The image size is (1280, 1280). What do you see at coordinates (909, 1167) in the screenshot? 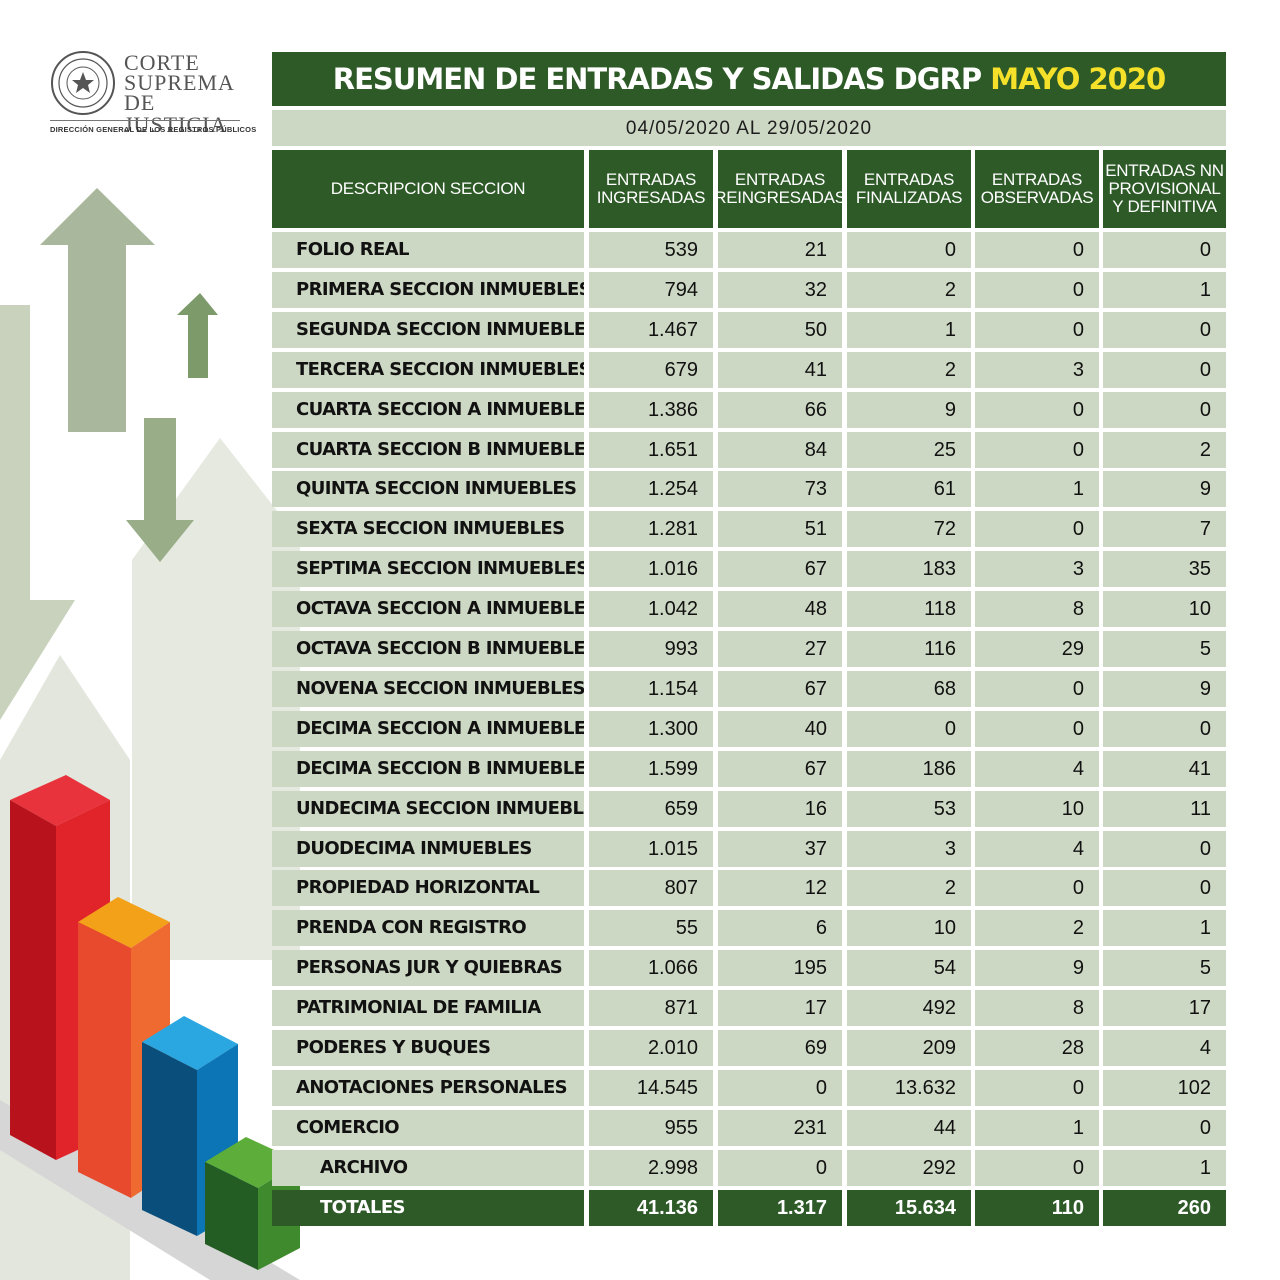
I see `table-cell: 292` at bounding box center [909, 1167].